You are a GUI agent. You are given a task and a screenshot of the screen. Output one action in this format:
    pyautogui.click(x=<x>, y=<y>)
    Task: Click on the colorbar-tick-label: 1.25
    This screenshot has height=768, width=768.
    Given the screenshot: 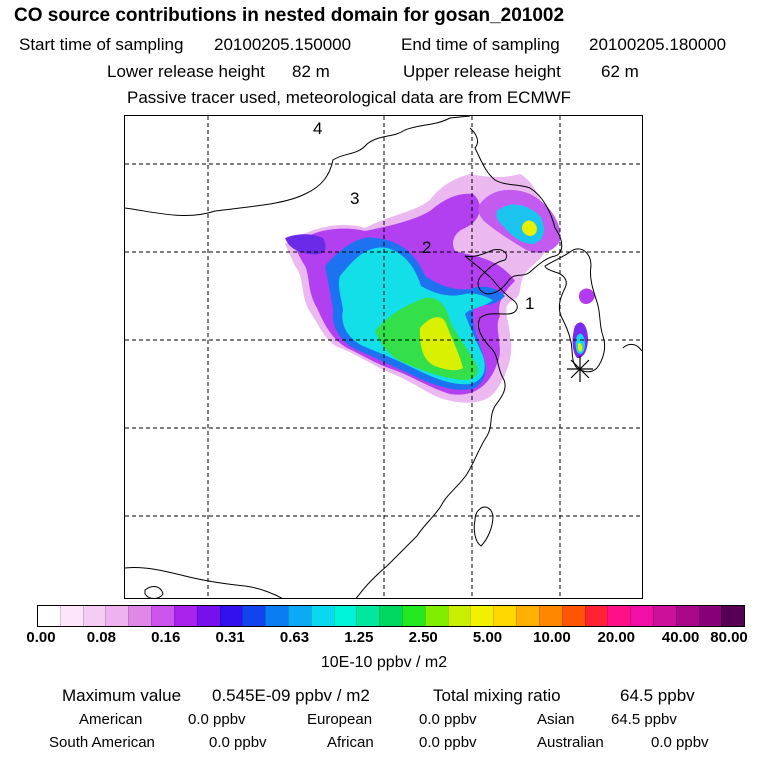 What is the action you would take?
    pyautogui.click(x=359, y=637)
    